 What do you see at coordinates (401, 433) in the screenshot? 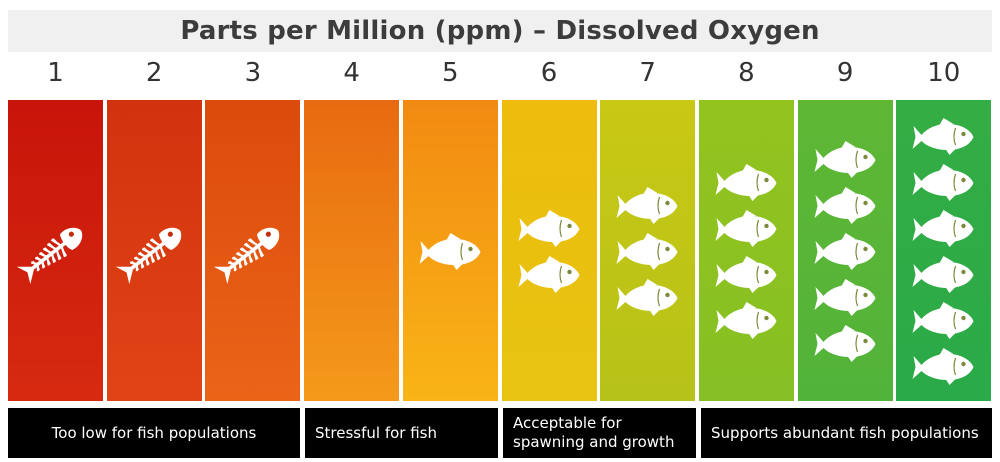
I see `category-label-stressful: Stressful for fish` at bounding box center [401, 433].